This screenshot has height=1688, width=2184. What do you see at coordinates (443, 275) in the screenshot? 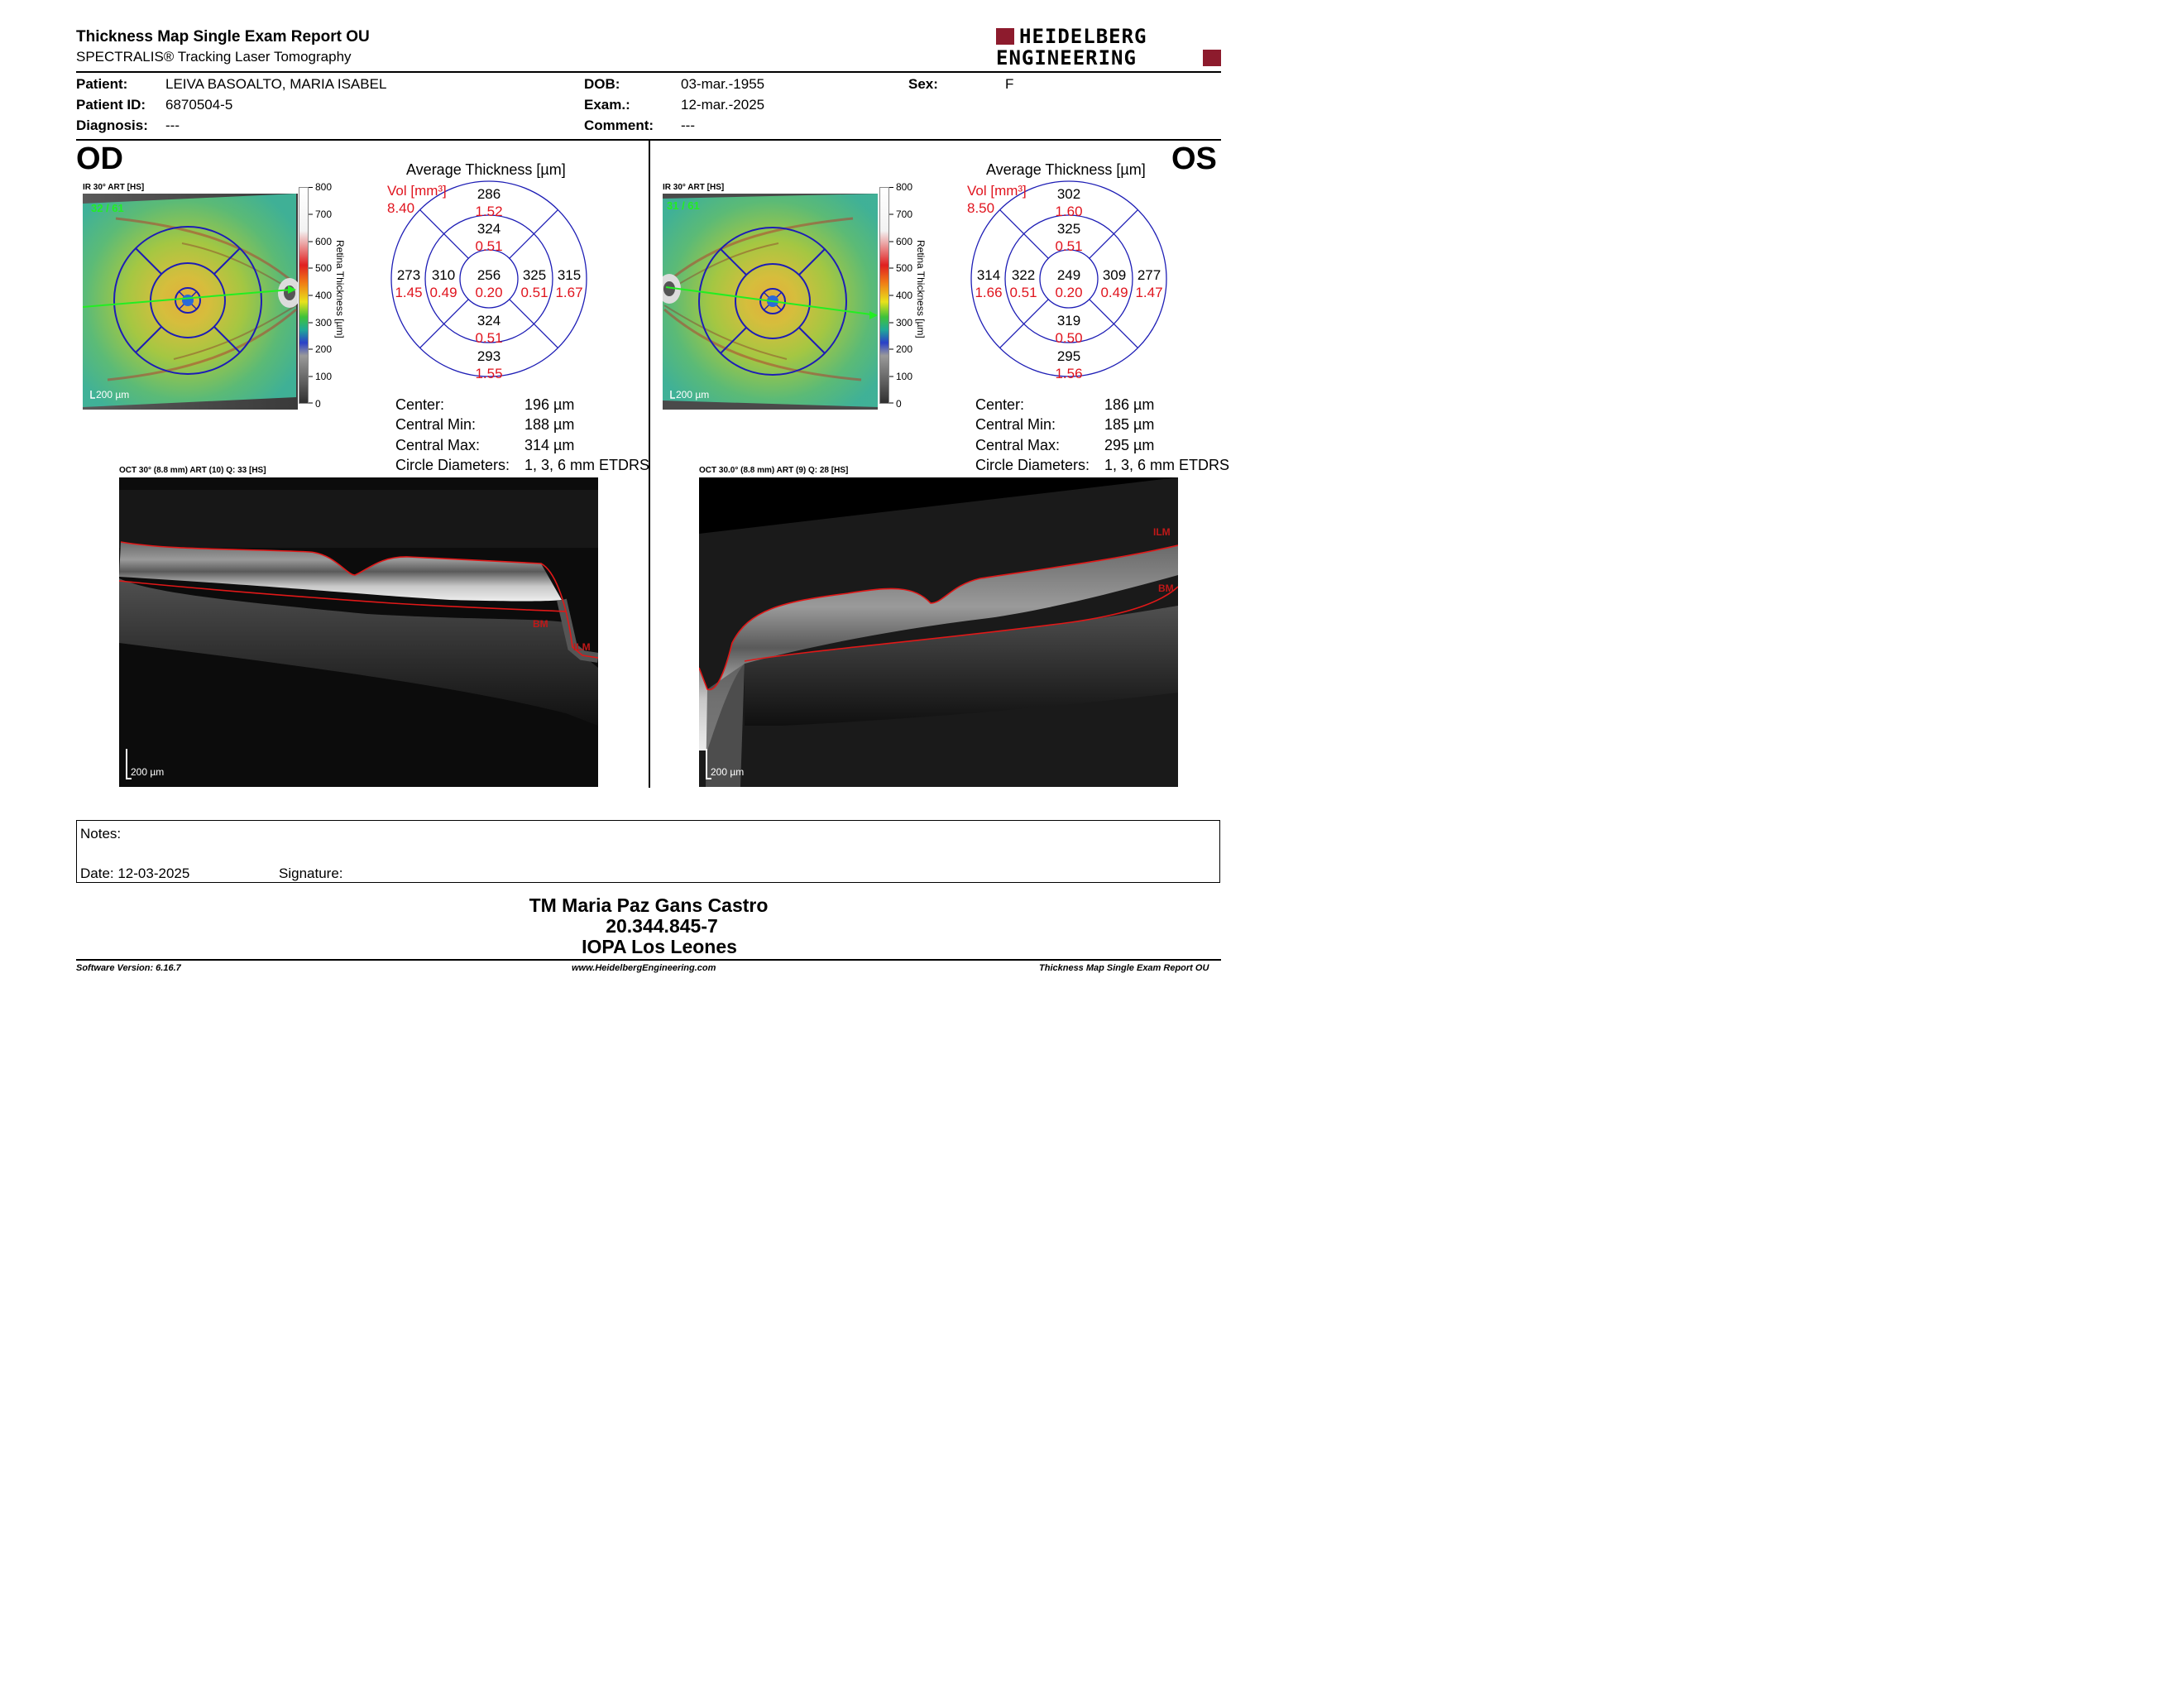
I see `od-inner-left: 310` at bounding box center [443, 275].